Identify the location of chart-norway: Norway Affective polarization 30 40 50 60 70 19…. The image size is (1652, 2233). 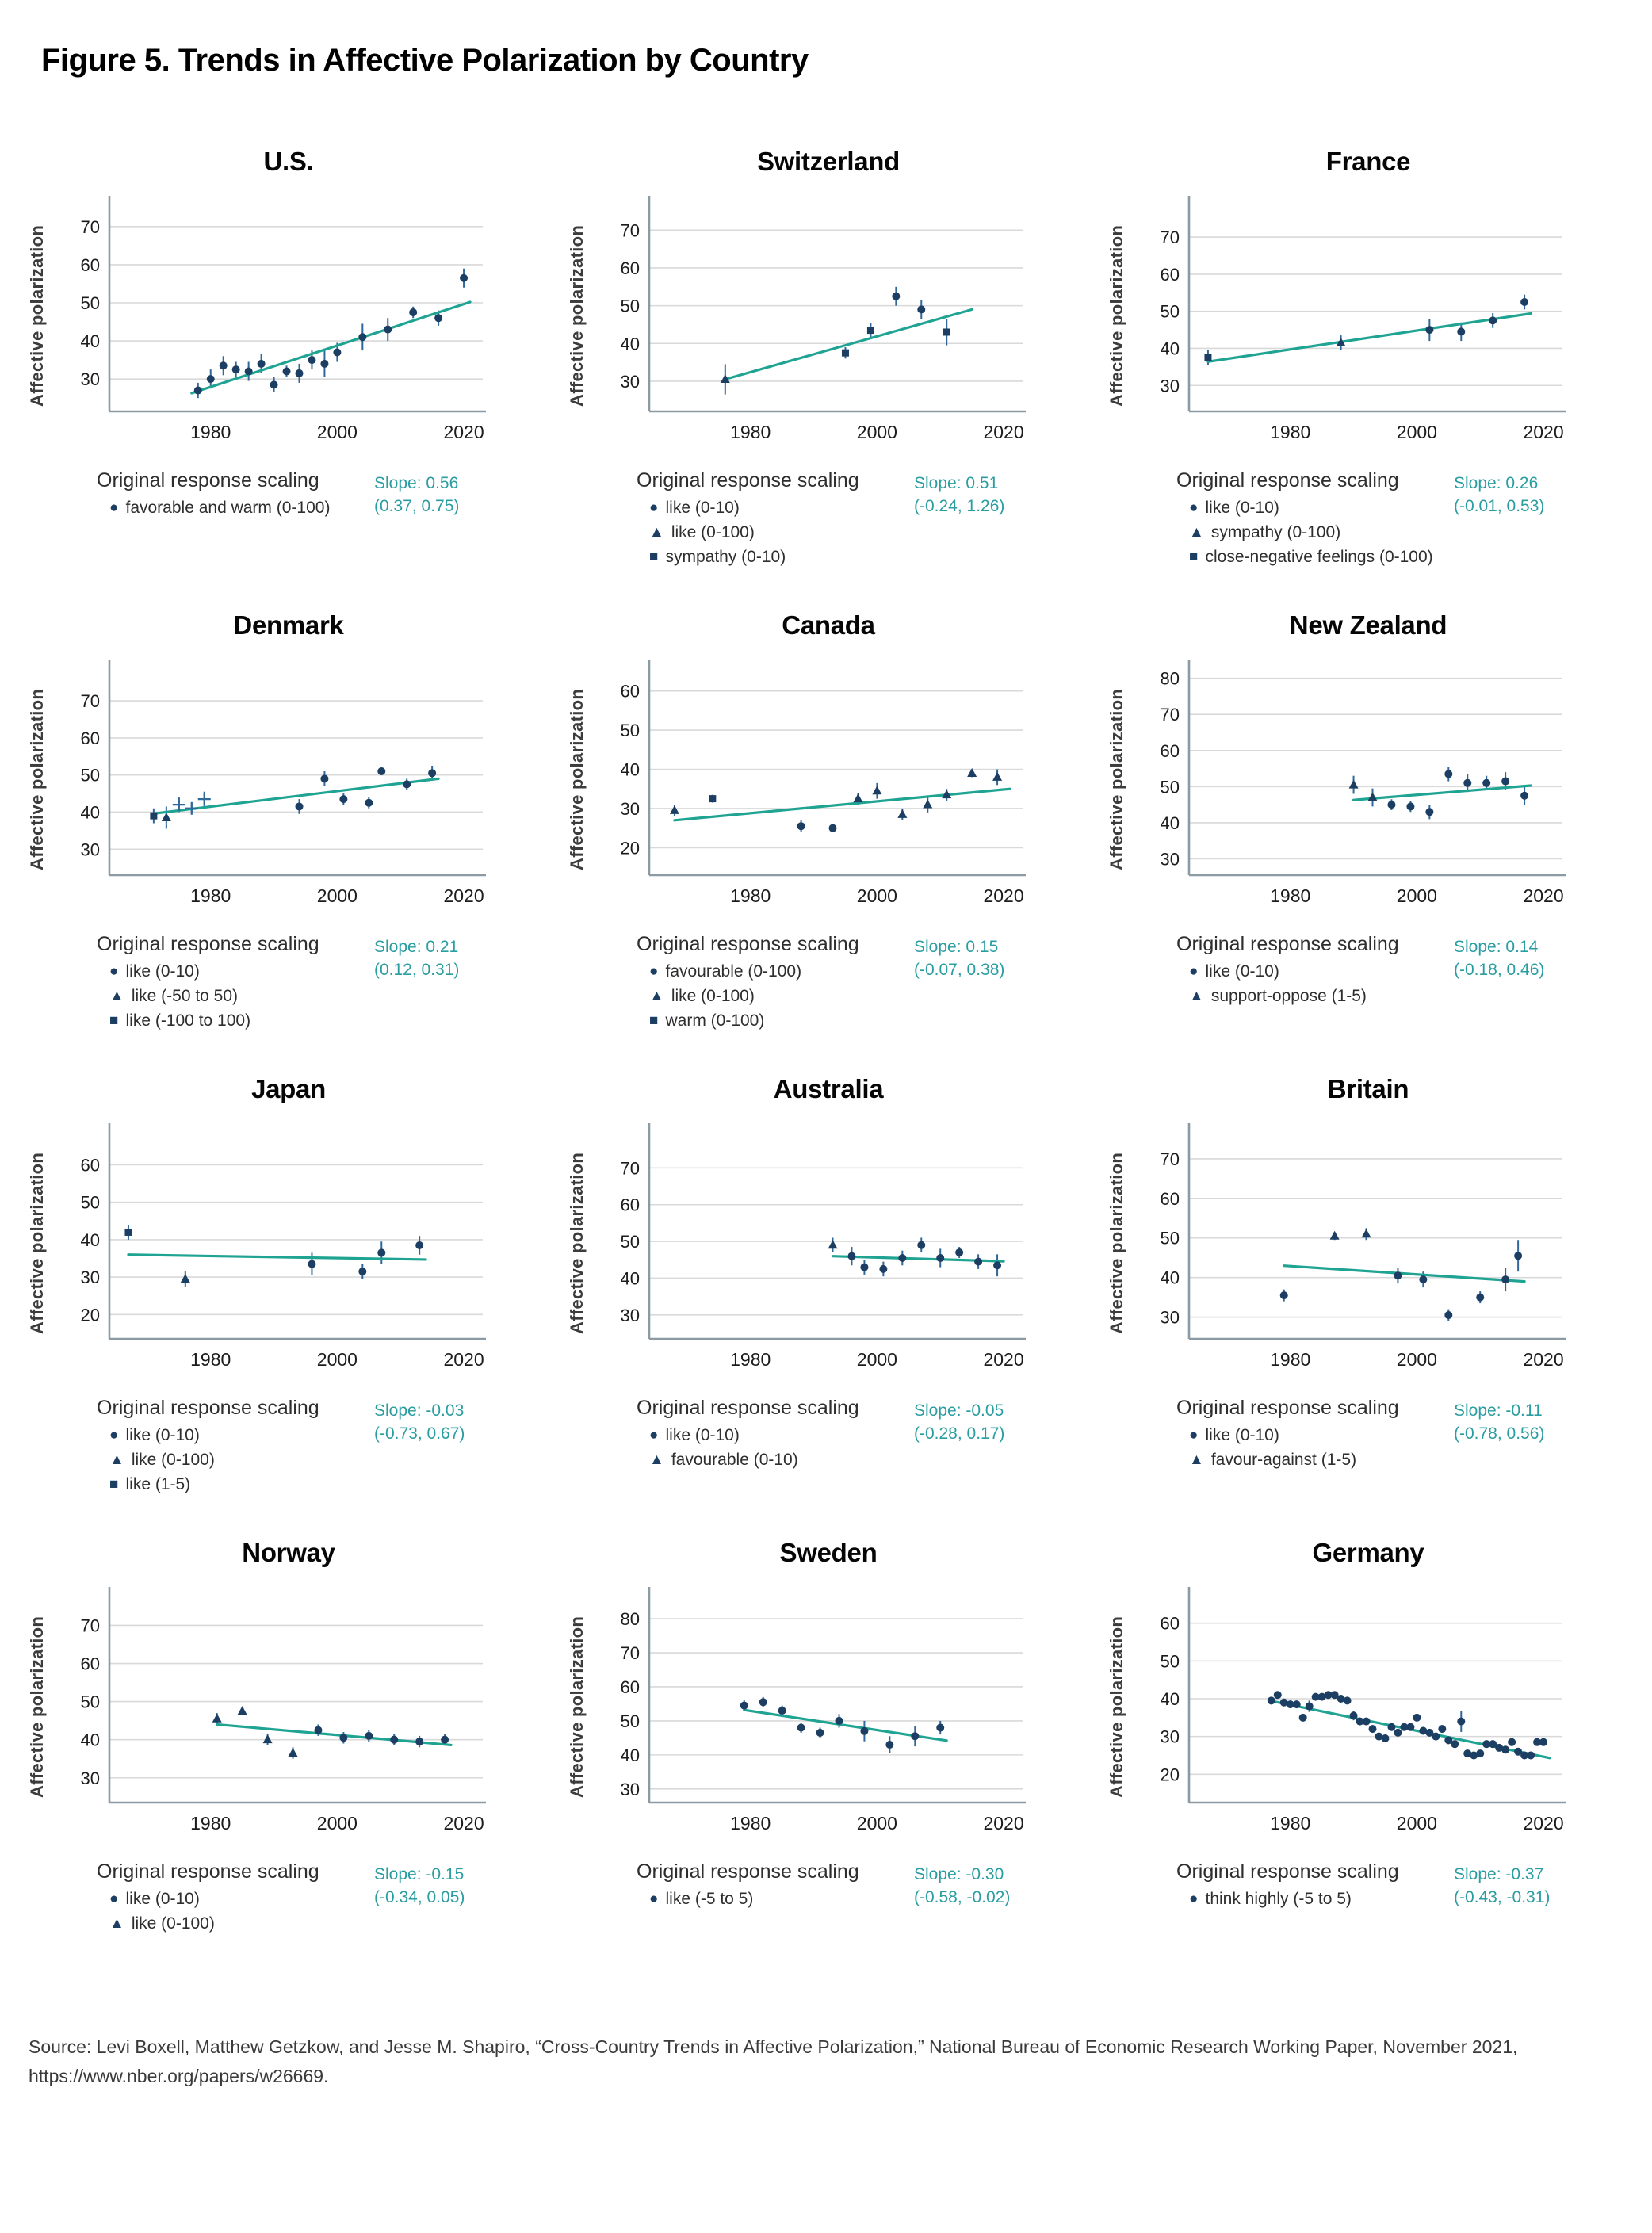
(284, 1757).